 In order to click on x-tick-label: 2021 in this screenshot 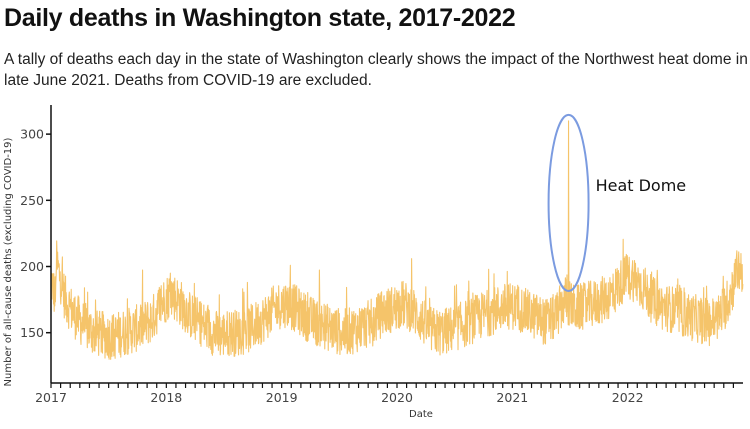, I will do `click(512, 397)`.